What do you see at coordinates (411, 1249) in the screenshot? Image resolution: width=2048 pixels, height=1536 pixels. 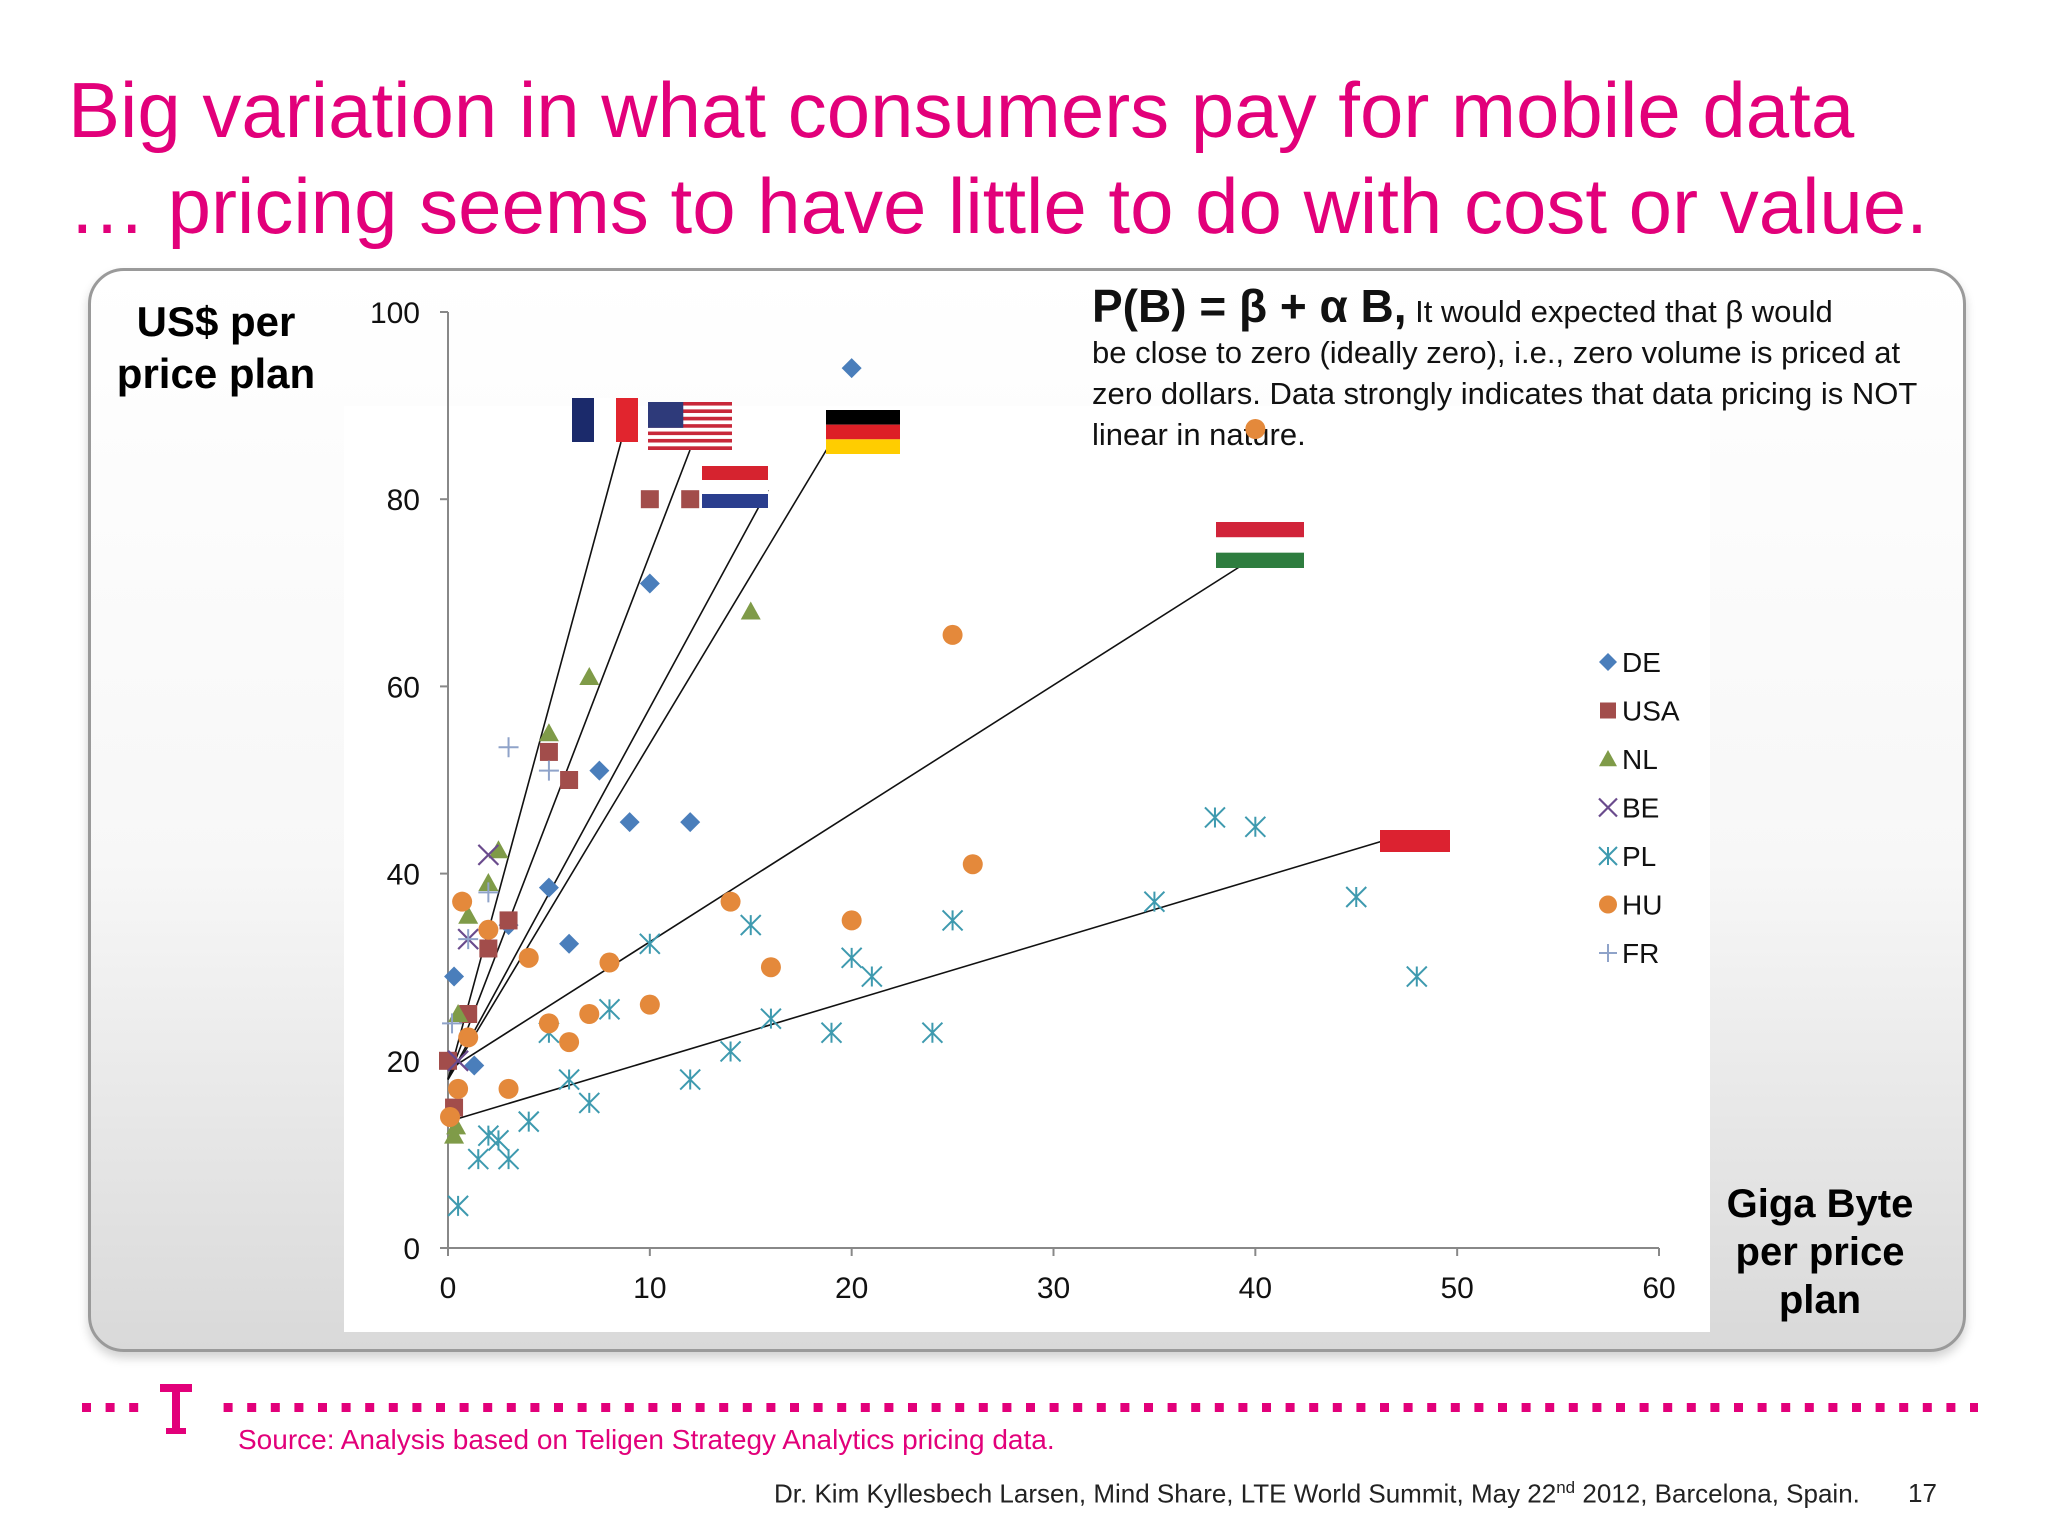 I see `y-tick-label: 0` at bounding box center [411, 1249].